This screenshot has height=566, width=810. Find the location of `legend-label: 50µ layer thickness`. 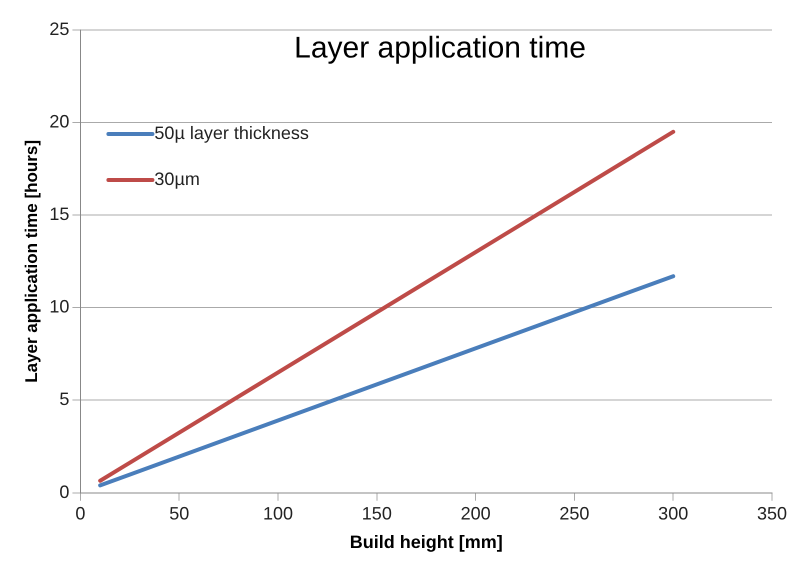

legend-label: 50µ layer thickness is located at coordinates (231, 132).